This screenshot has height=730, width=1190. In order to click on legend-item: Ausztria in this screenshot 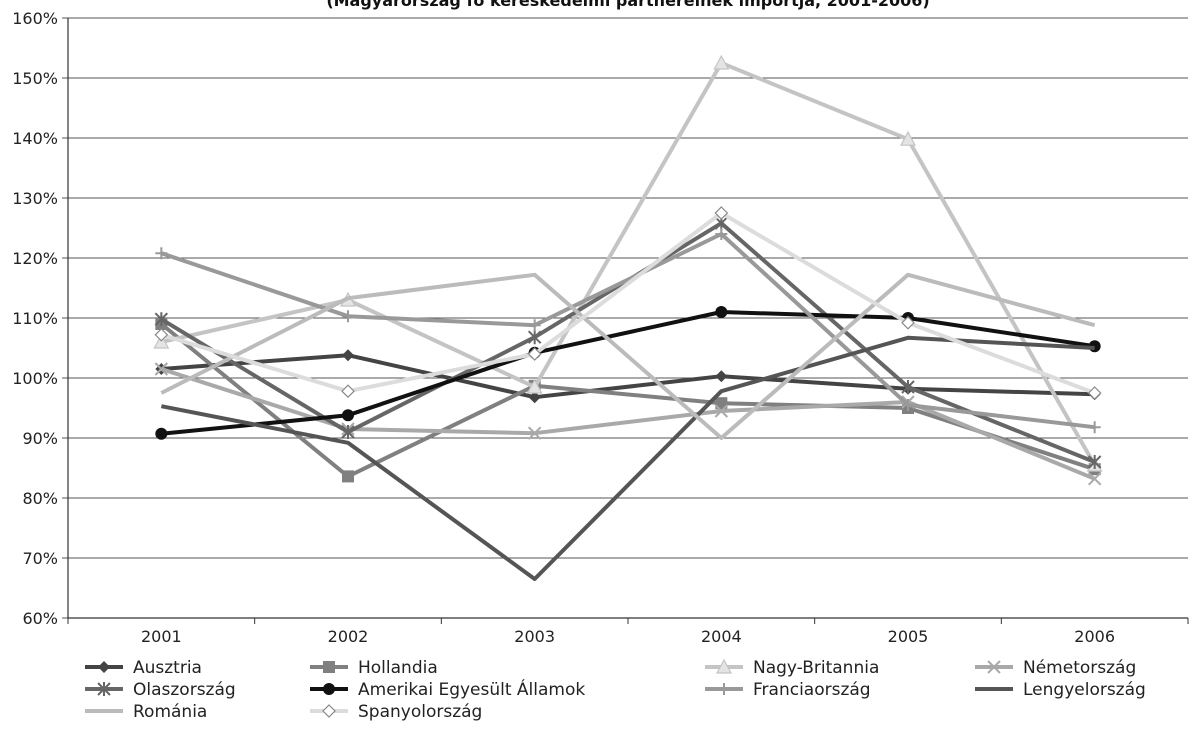, I will do `click(143, 668)`.